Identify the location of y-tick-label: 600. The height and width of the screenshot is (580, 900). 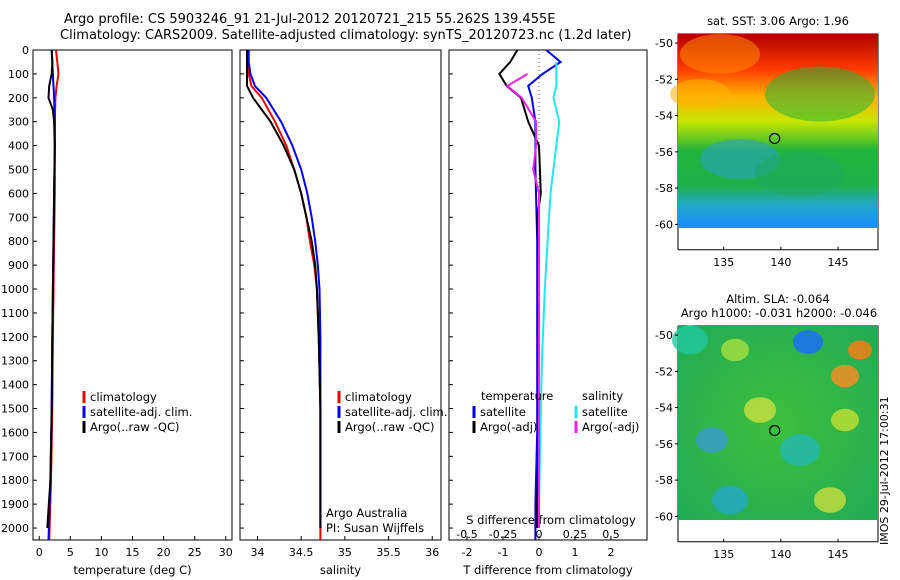
(18, 193).